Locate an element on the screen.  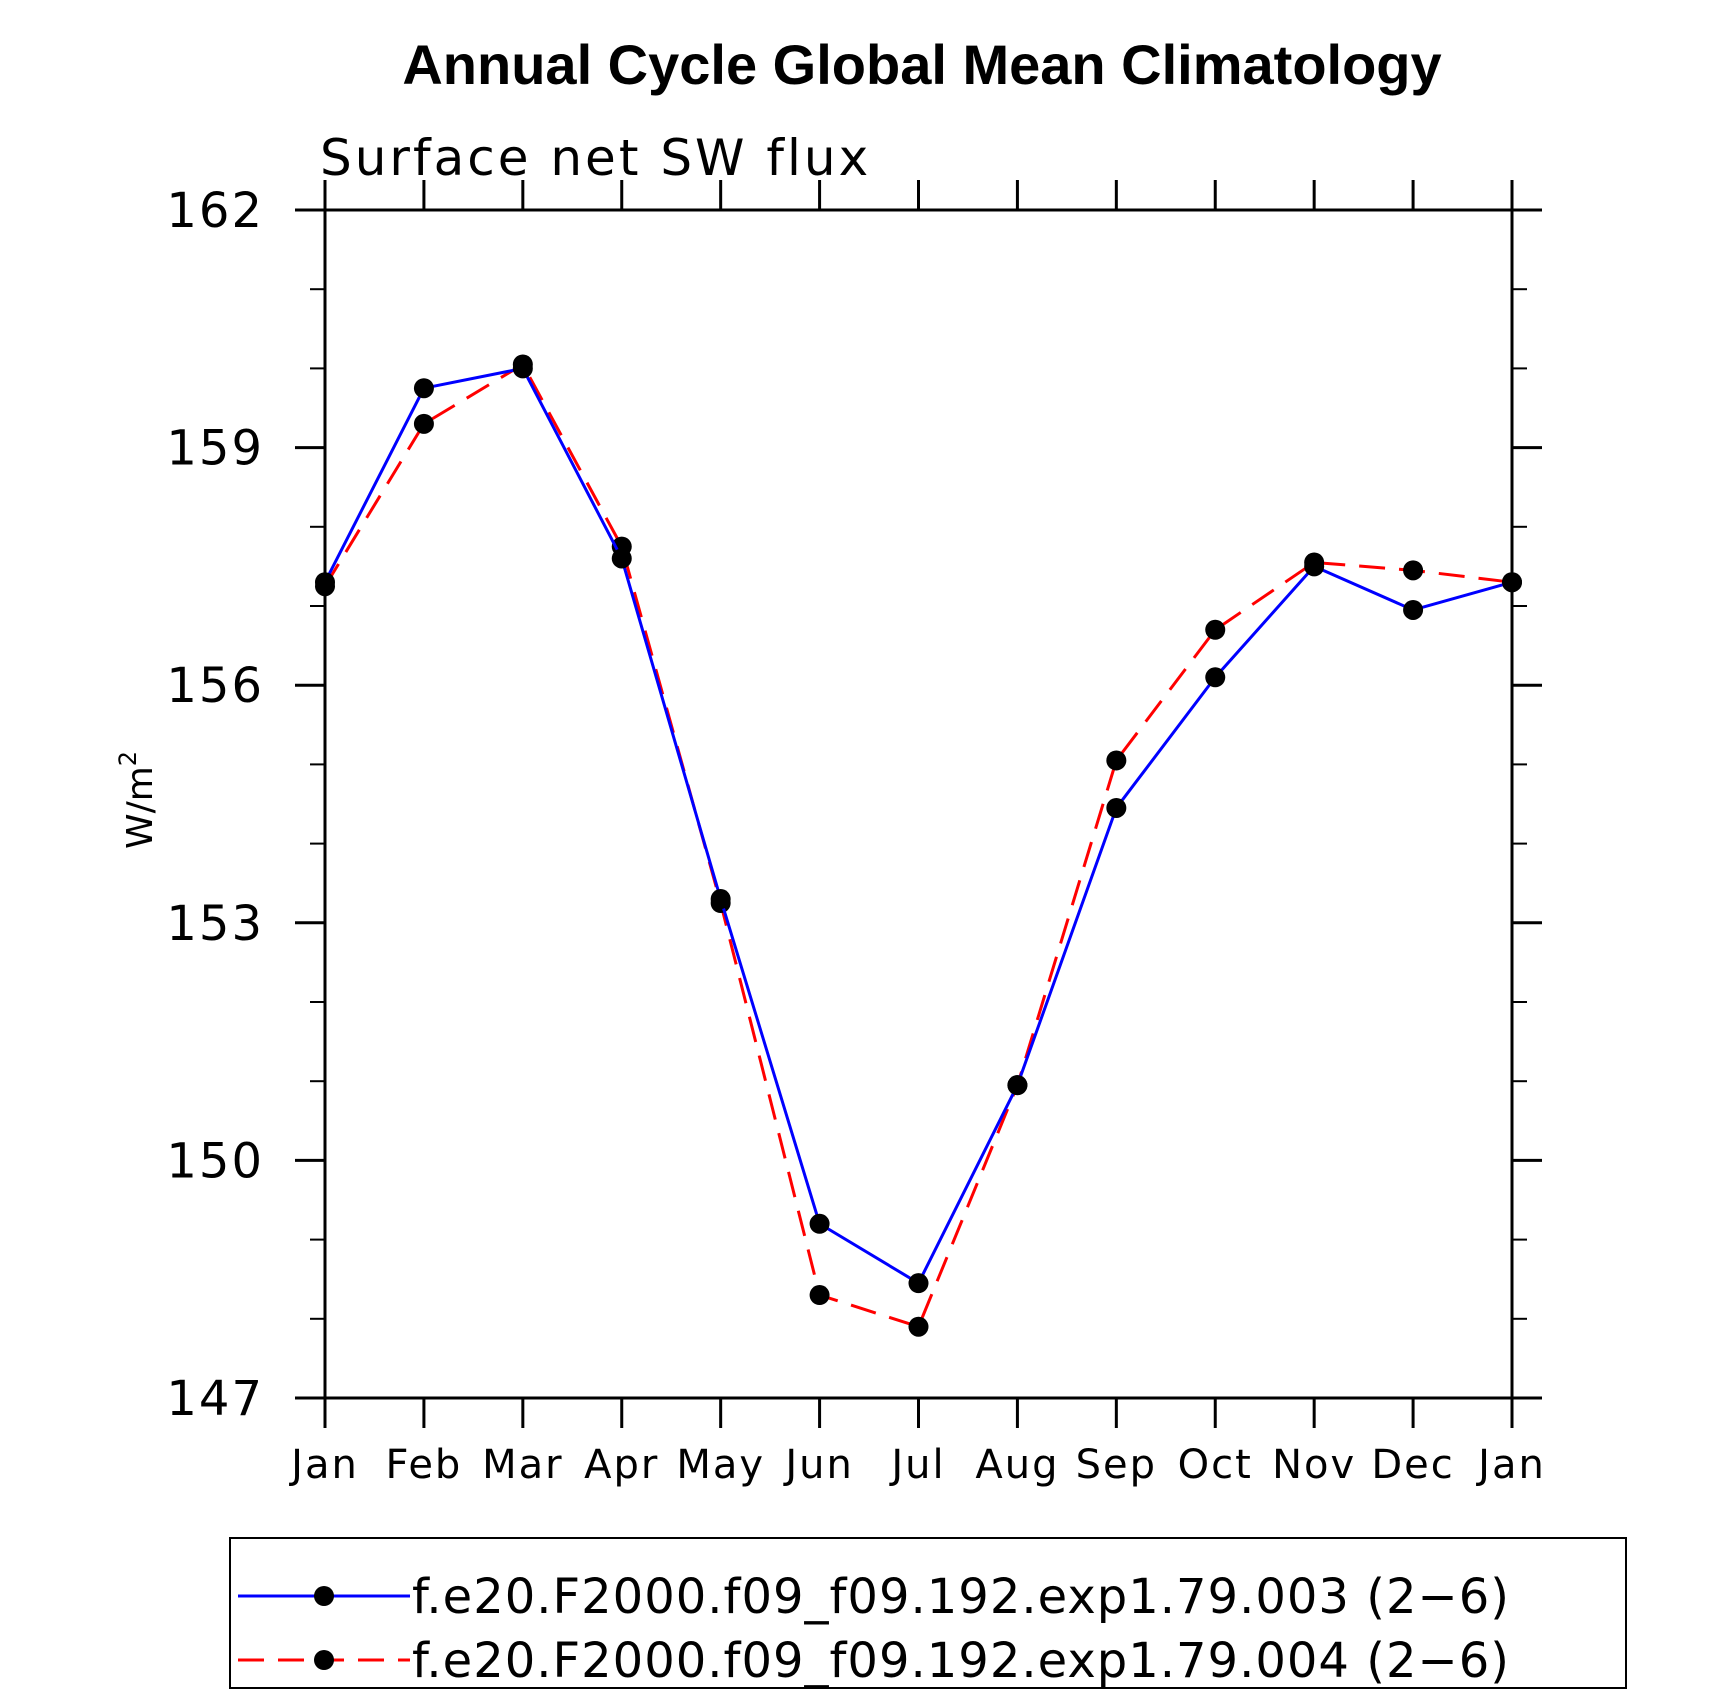
y-axis-label: W/m2 is located at coordinates (137, 800).